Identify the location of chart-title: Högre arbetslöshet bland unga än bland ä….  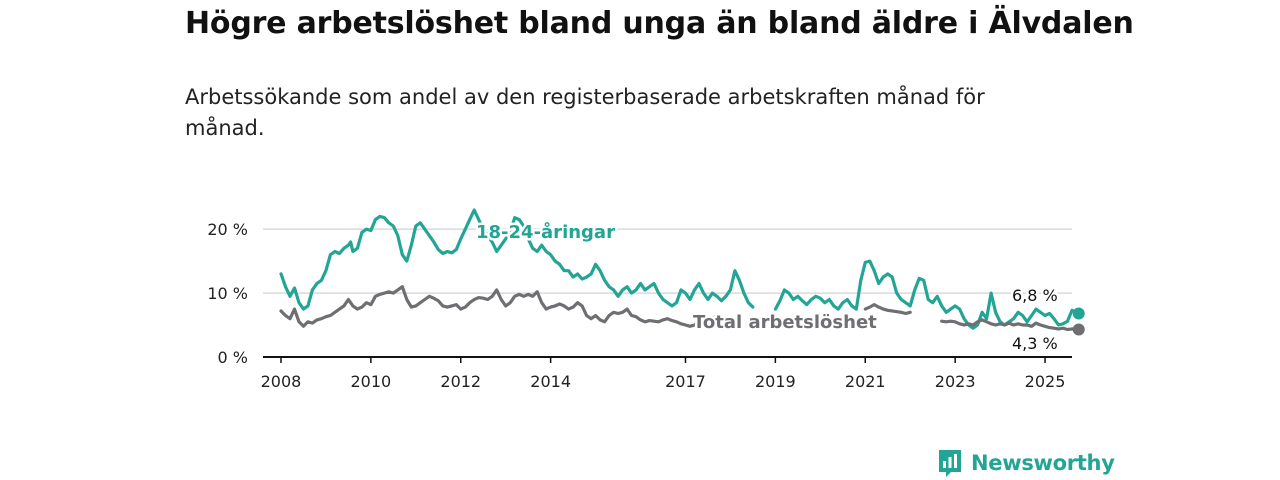
(659, 23).